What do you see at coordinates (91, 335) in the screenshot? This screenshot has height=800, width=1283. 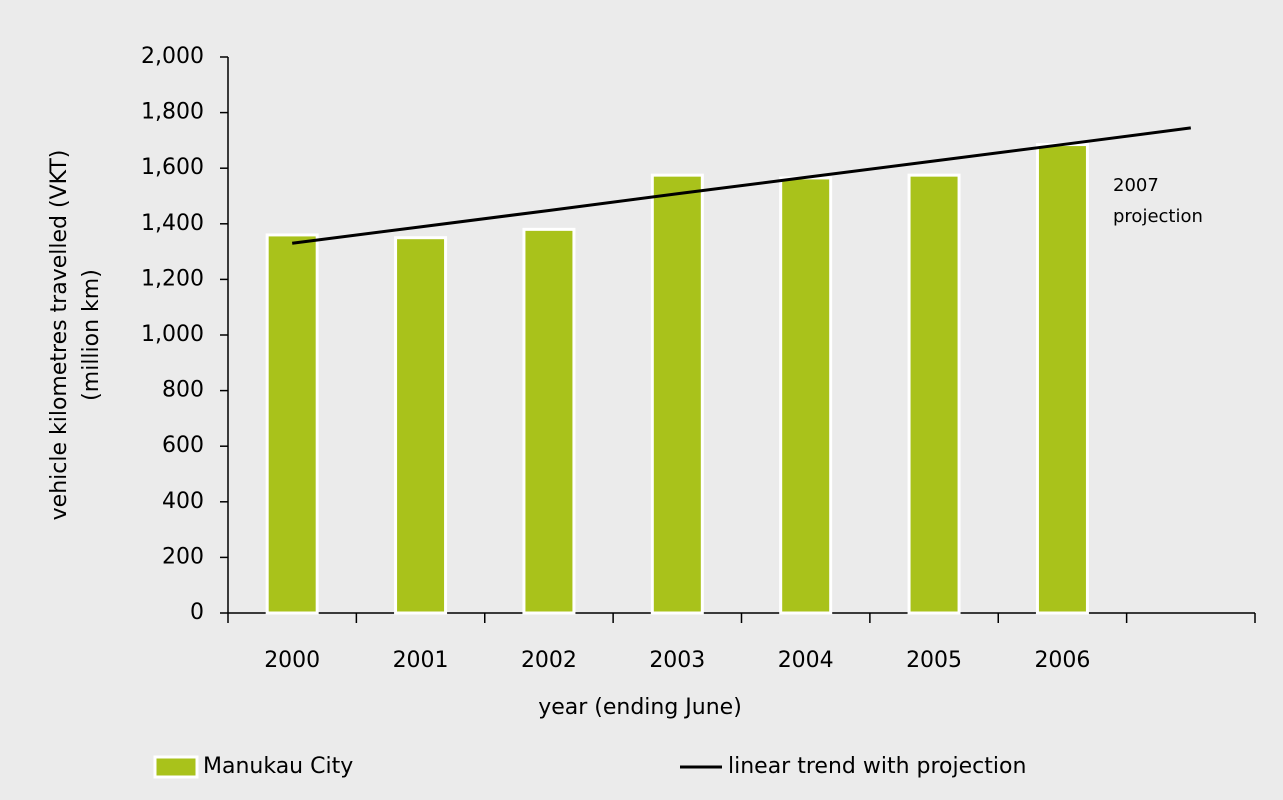 I see `y-axis-title: (million km)` at bounding box center [91, 335].